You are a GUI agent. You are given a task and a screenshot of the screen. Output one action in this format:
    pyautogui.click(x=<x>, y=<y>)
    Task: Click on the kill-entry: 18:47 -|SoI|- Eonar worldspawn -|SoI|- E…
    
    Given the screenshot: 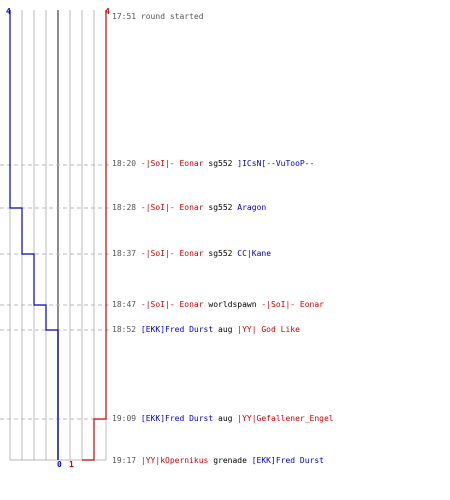 What is the action you would take?
    pyautogui.click(x=218, y=305)
    